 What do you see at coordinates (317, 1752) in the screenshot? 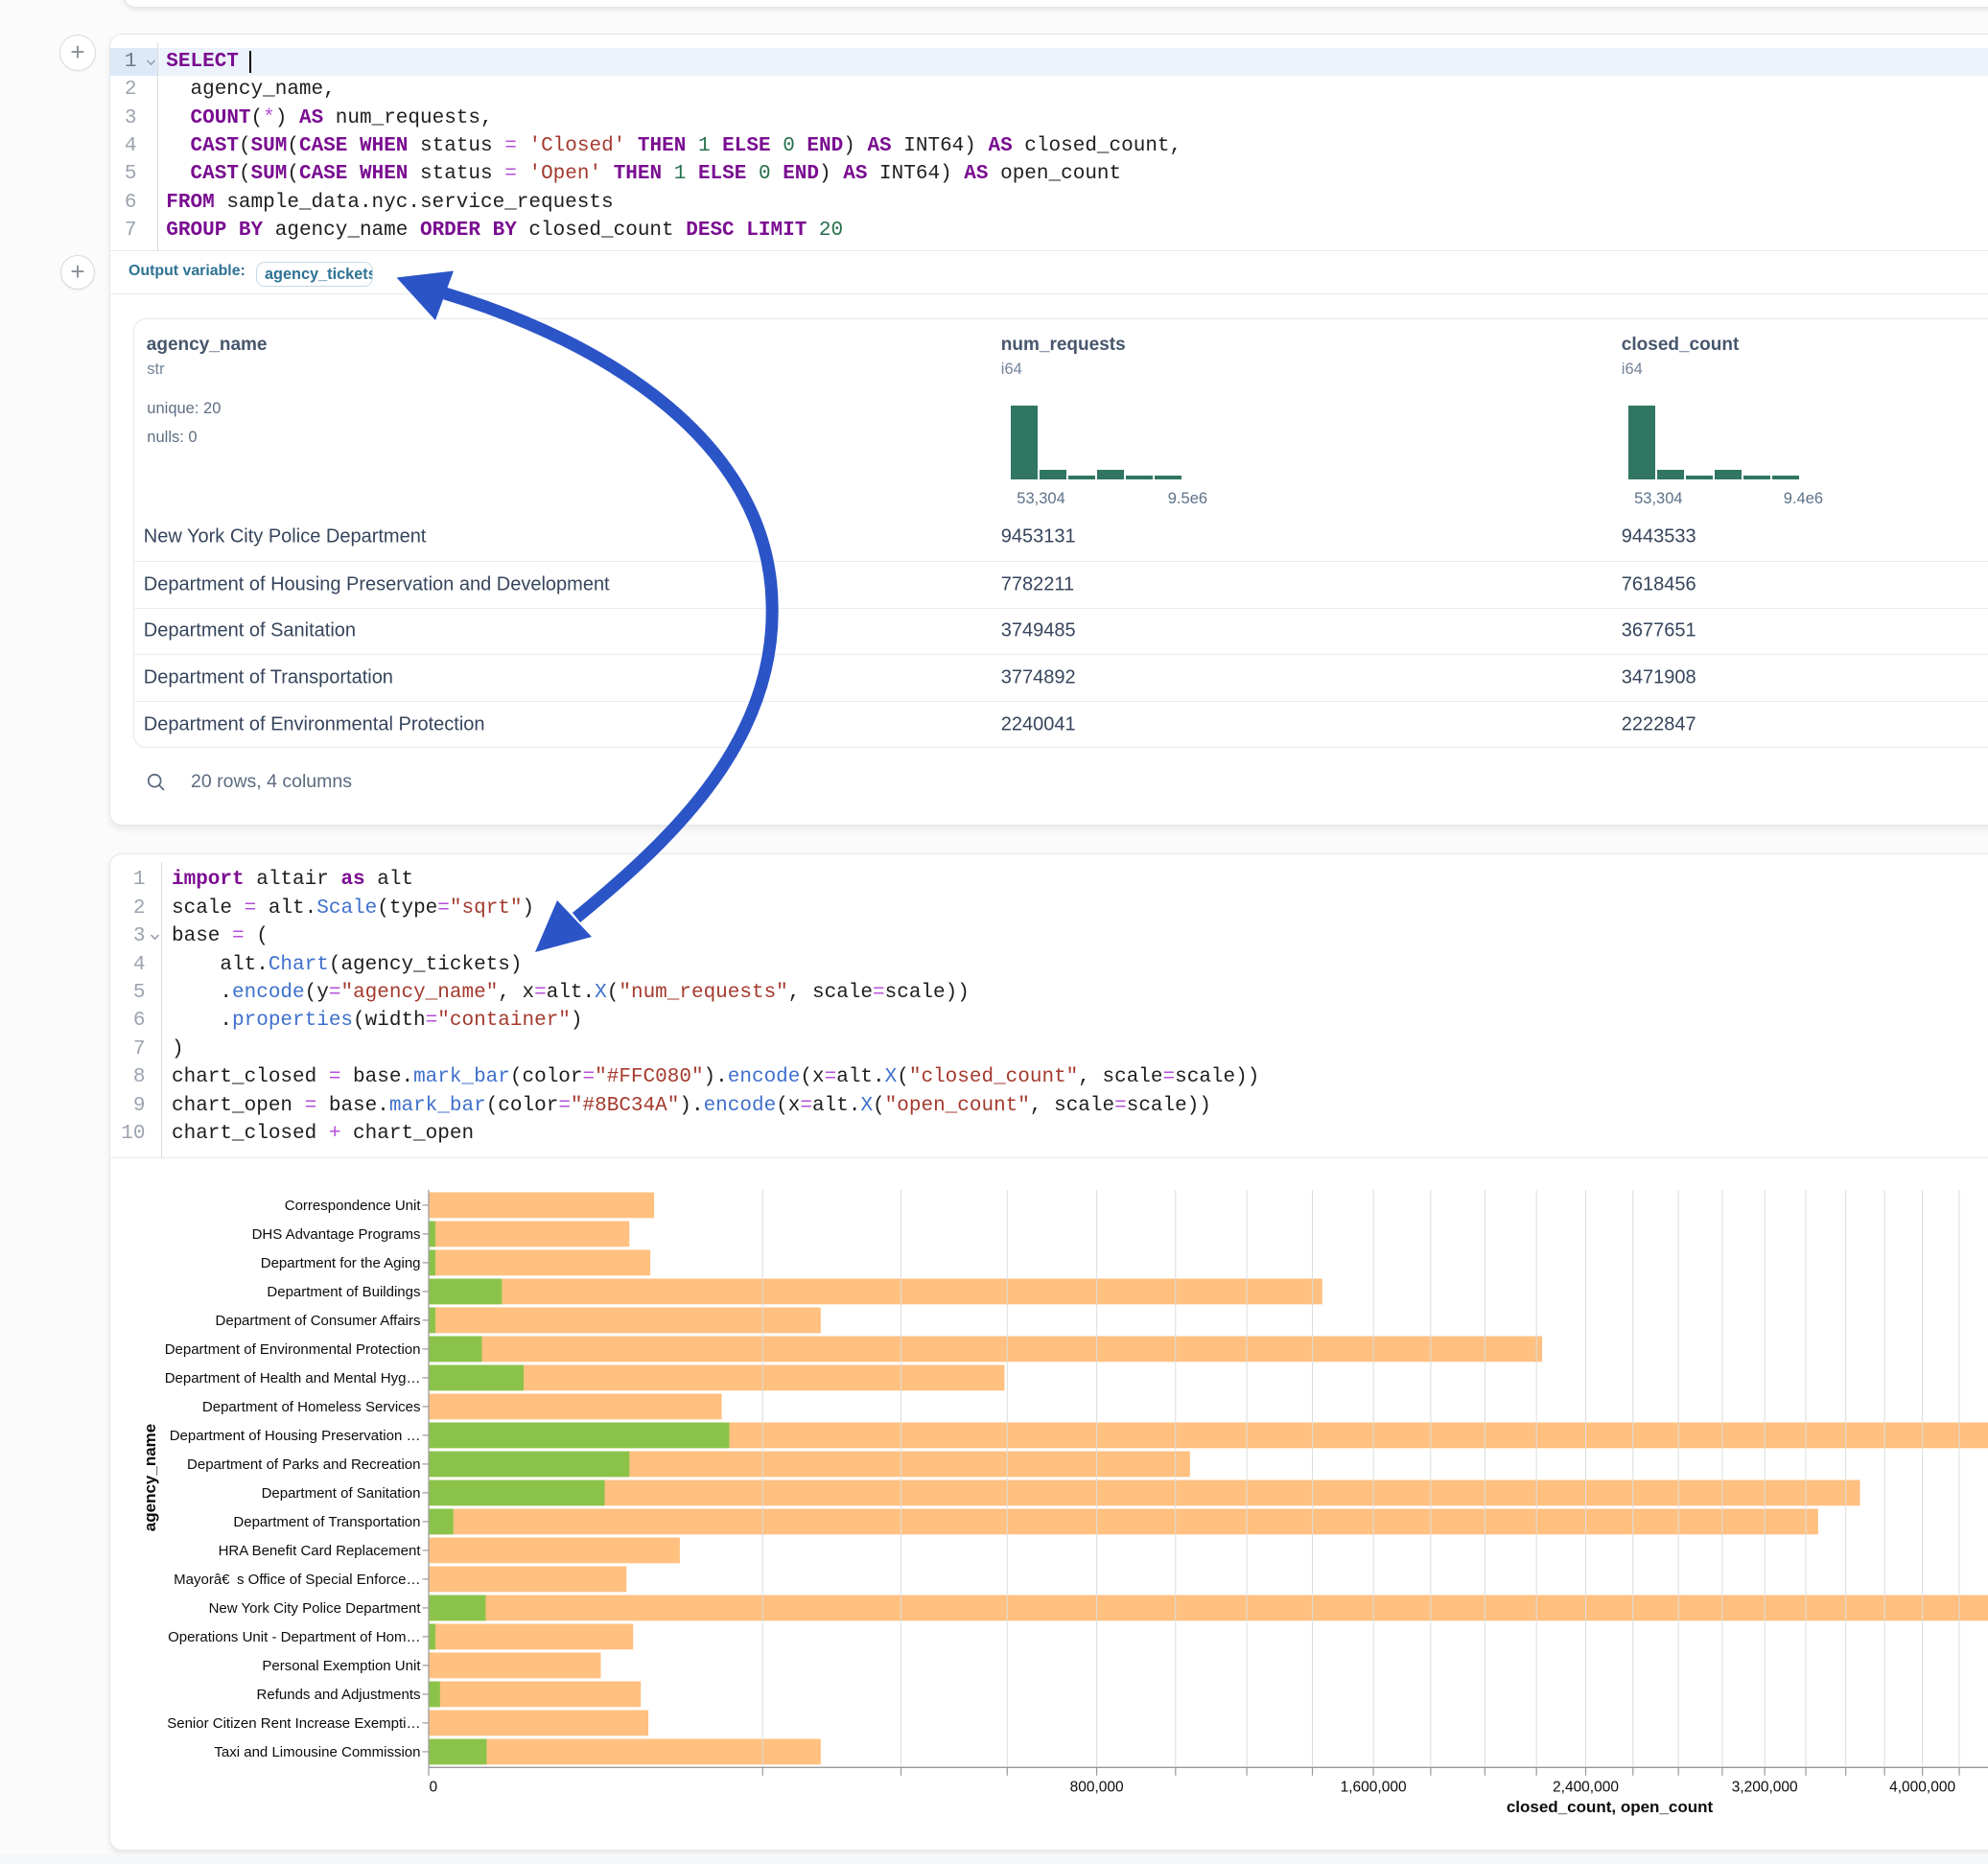
I see `svg-text: Taxi and Limousine Commission` at bounding box center [317, 1752].